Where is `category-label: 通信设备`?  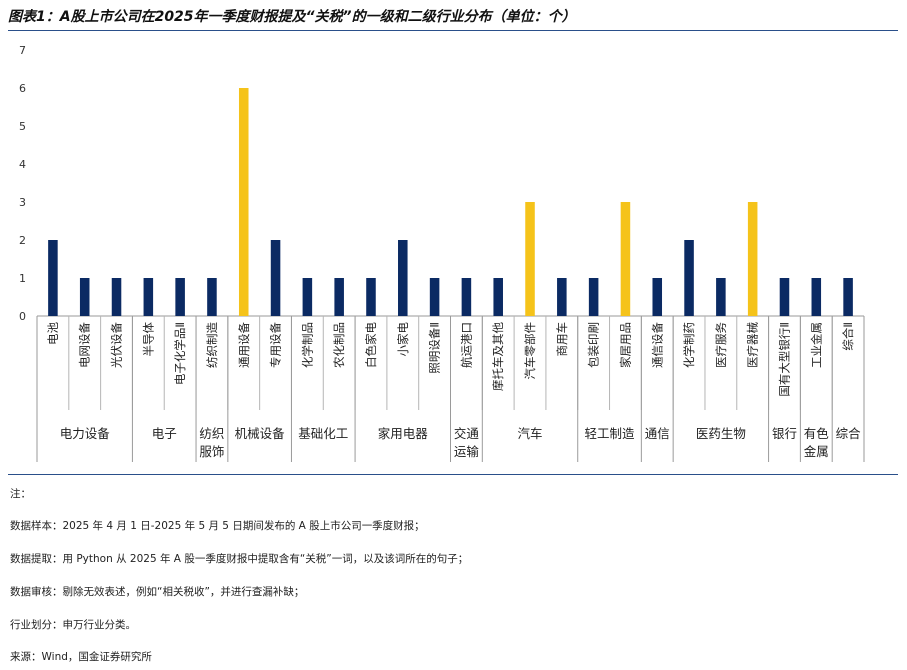
category-label: 通信设备 is located at coordinates (657, 345).